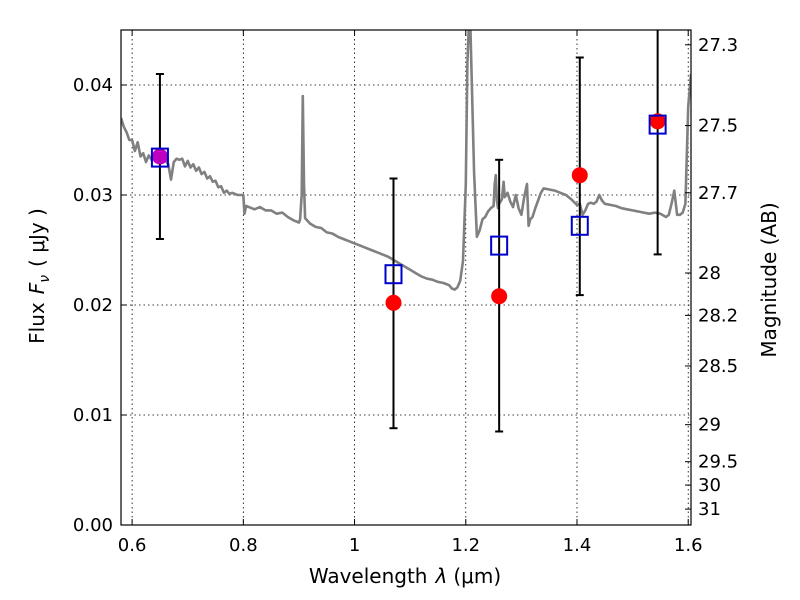  What do you see at coordinates (709, 425) in the screenshot?
I see `y2-tick-label: 29` at bounding box center [709, 425].